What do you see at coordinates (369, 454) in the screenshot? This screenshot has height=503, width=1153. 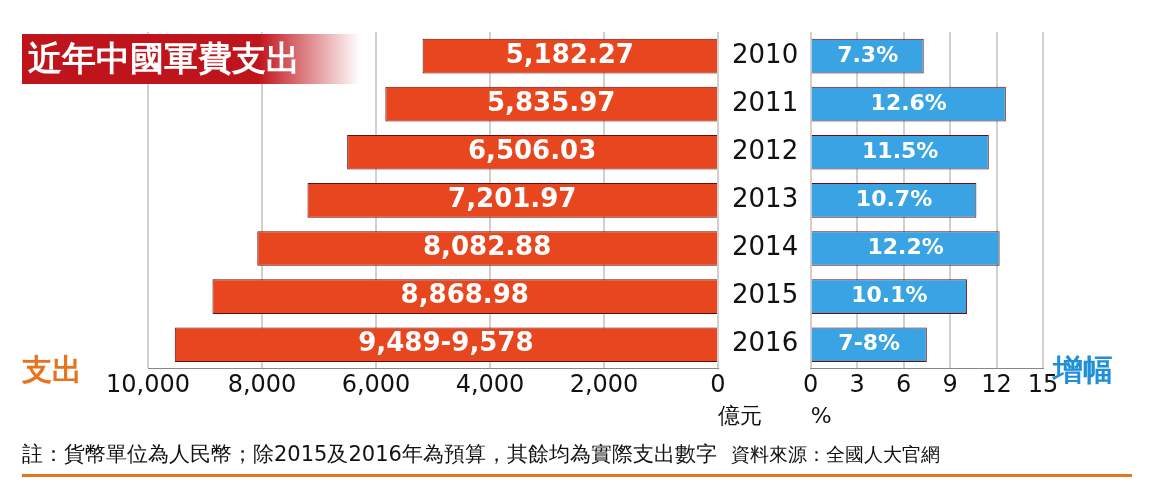 I see `text: 註：貨幣單位為人民幣；除2015及2016年為預算，其餘均為實際支出數字` at bounding box center [369, 454].